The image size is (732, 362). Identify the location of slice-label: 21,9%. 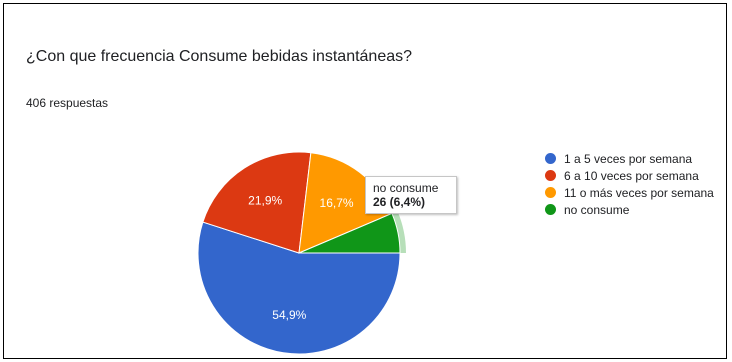
(265, 200).